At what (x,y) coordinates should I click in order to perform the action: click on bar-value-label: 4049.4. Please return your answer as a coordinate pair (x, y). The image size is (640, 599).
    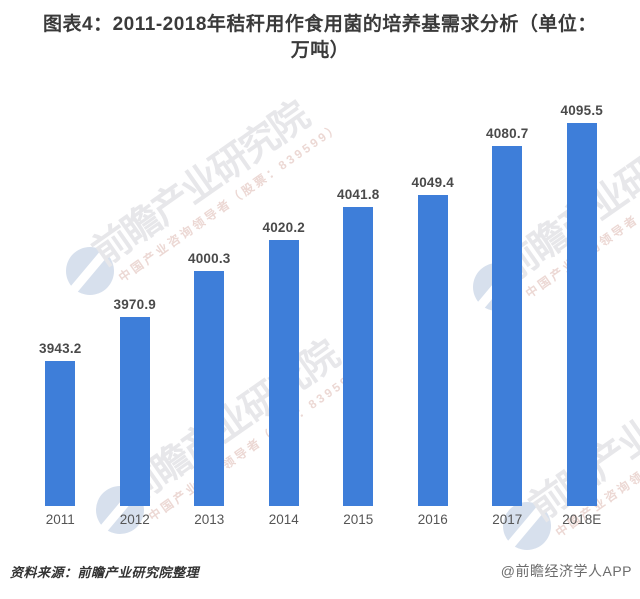
    Looking at the image, I should click on (432, 182).